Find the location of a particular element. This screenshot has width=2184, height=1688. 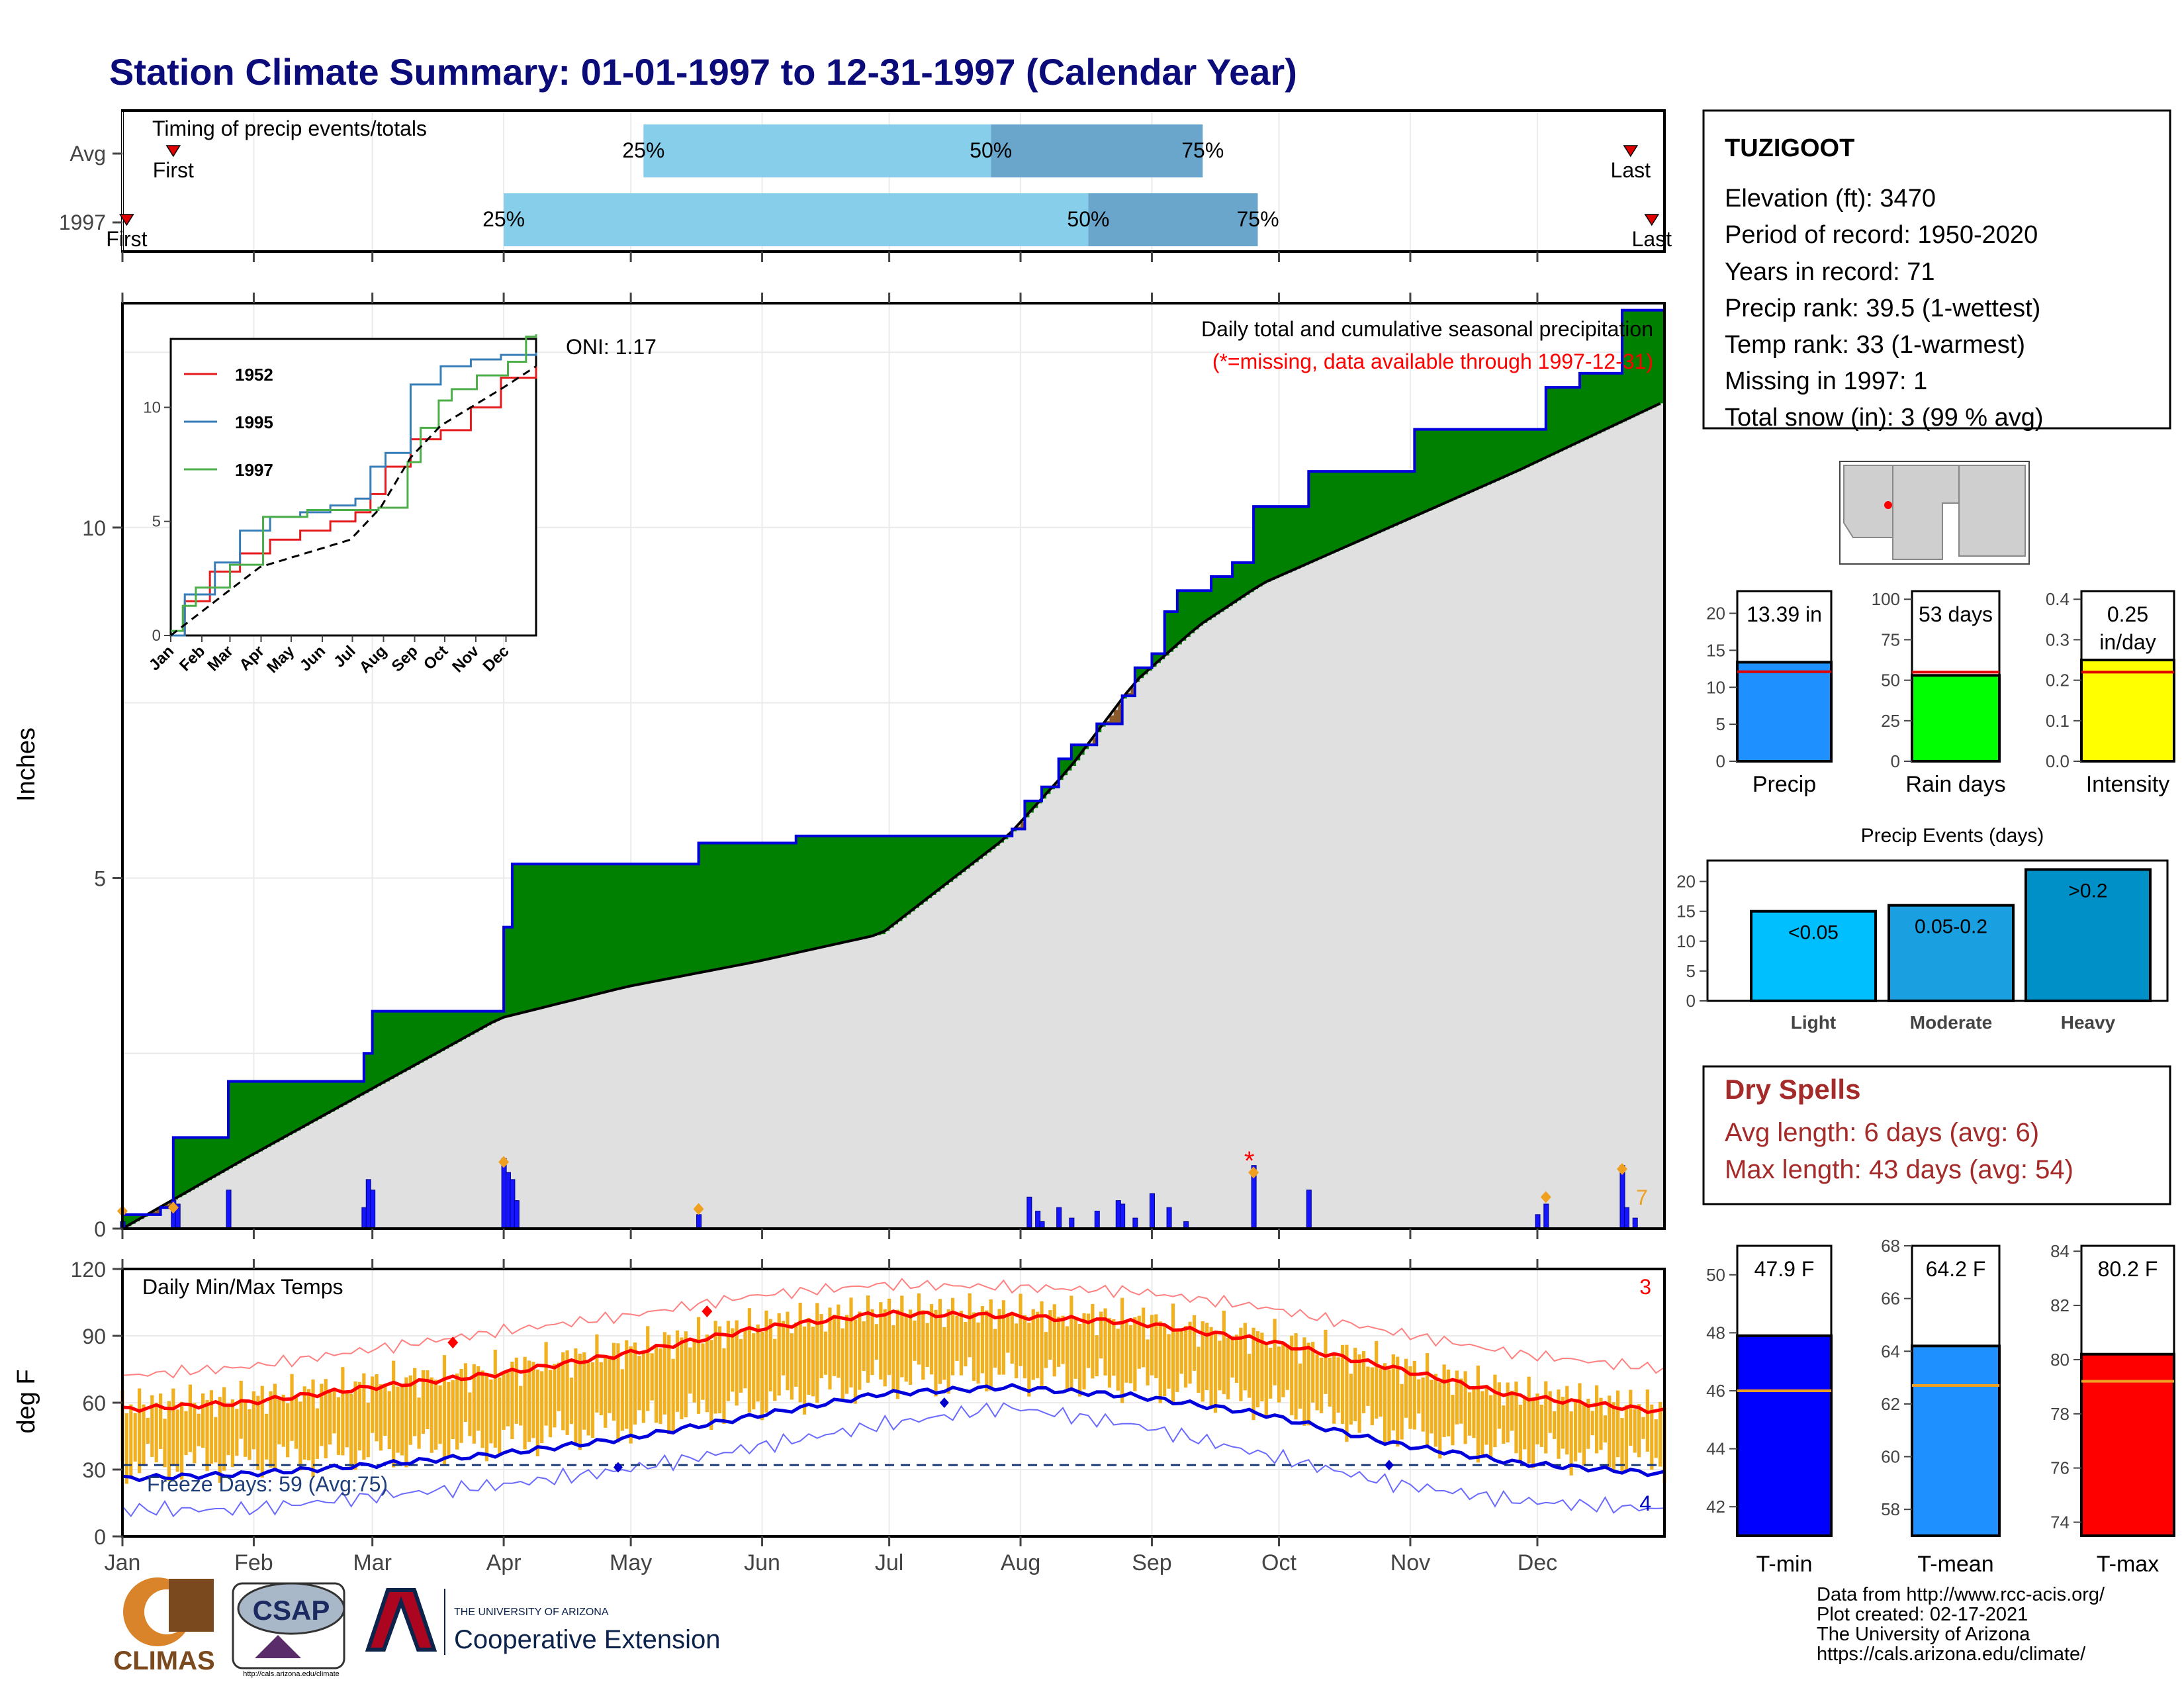

precip-y-axis: 0 5 10 is located at coordinates (102, 878).